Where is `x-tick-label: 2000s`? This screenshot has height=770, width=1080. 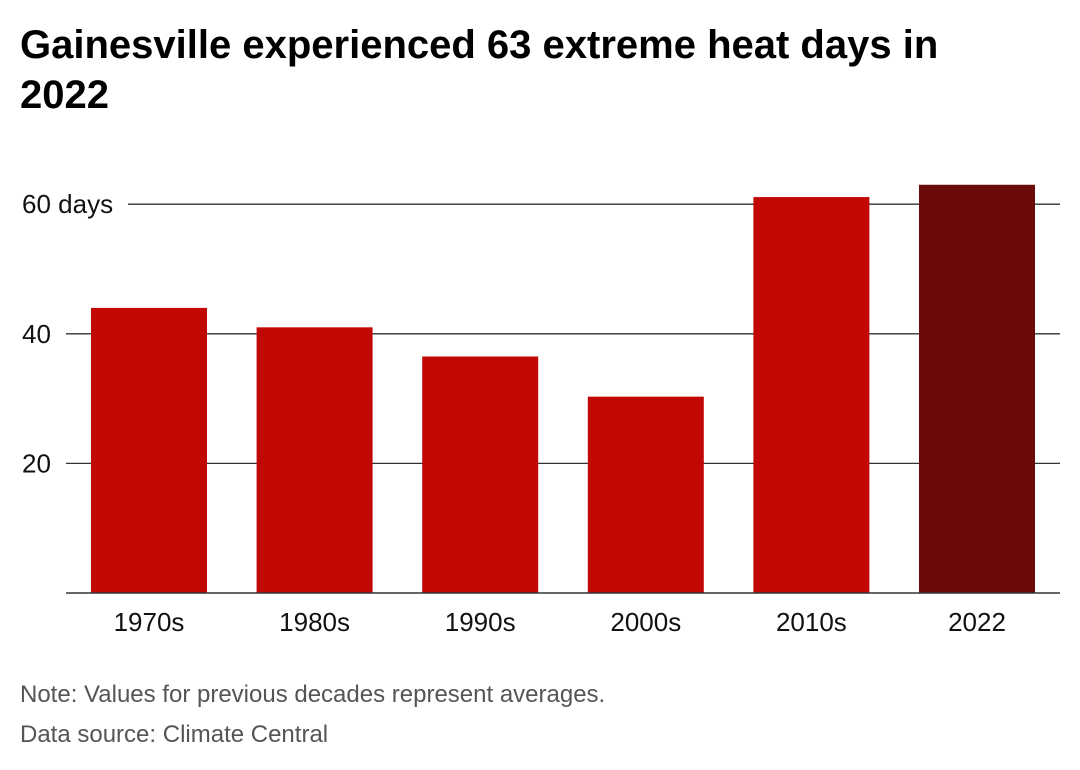
x-tick-label: 2000s is located at coordinates (645, 622).